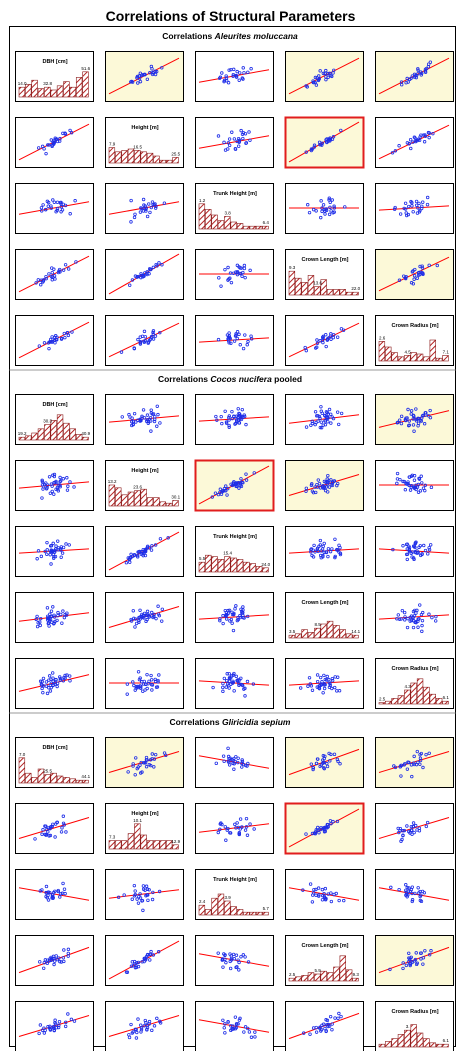 The width and height of the screenshot is (461, 1051). Describe the element at coordinates (137, 820) in the screenshot. I see `histogram-value-label: 10.1` at that location.